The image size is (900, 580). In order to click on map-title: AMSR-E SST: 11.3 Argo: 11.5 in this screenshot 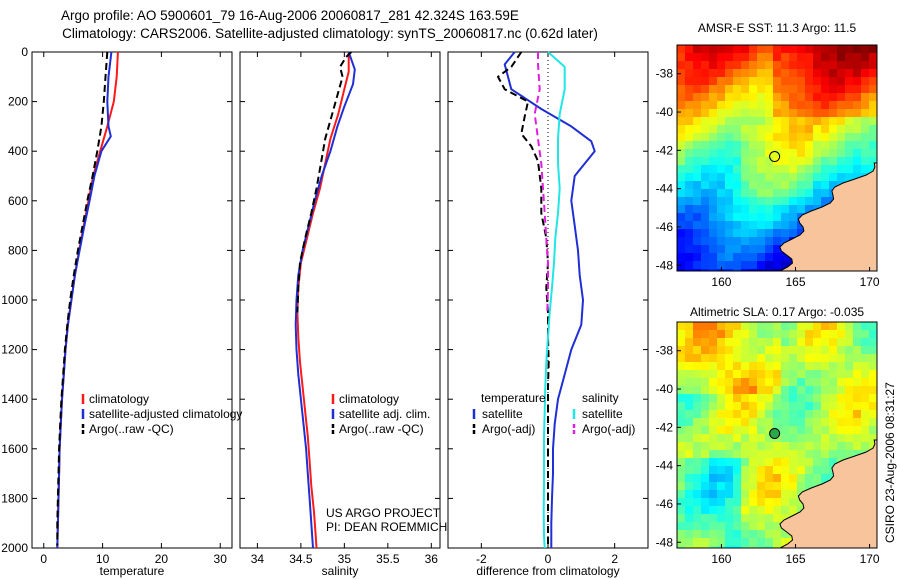, I will do `click(777, 28)`.